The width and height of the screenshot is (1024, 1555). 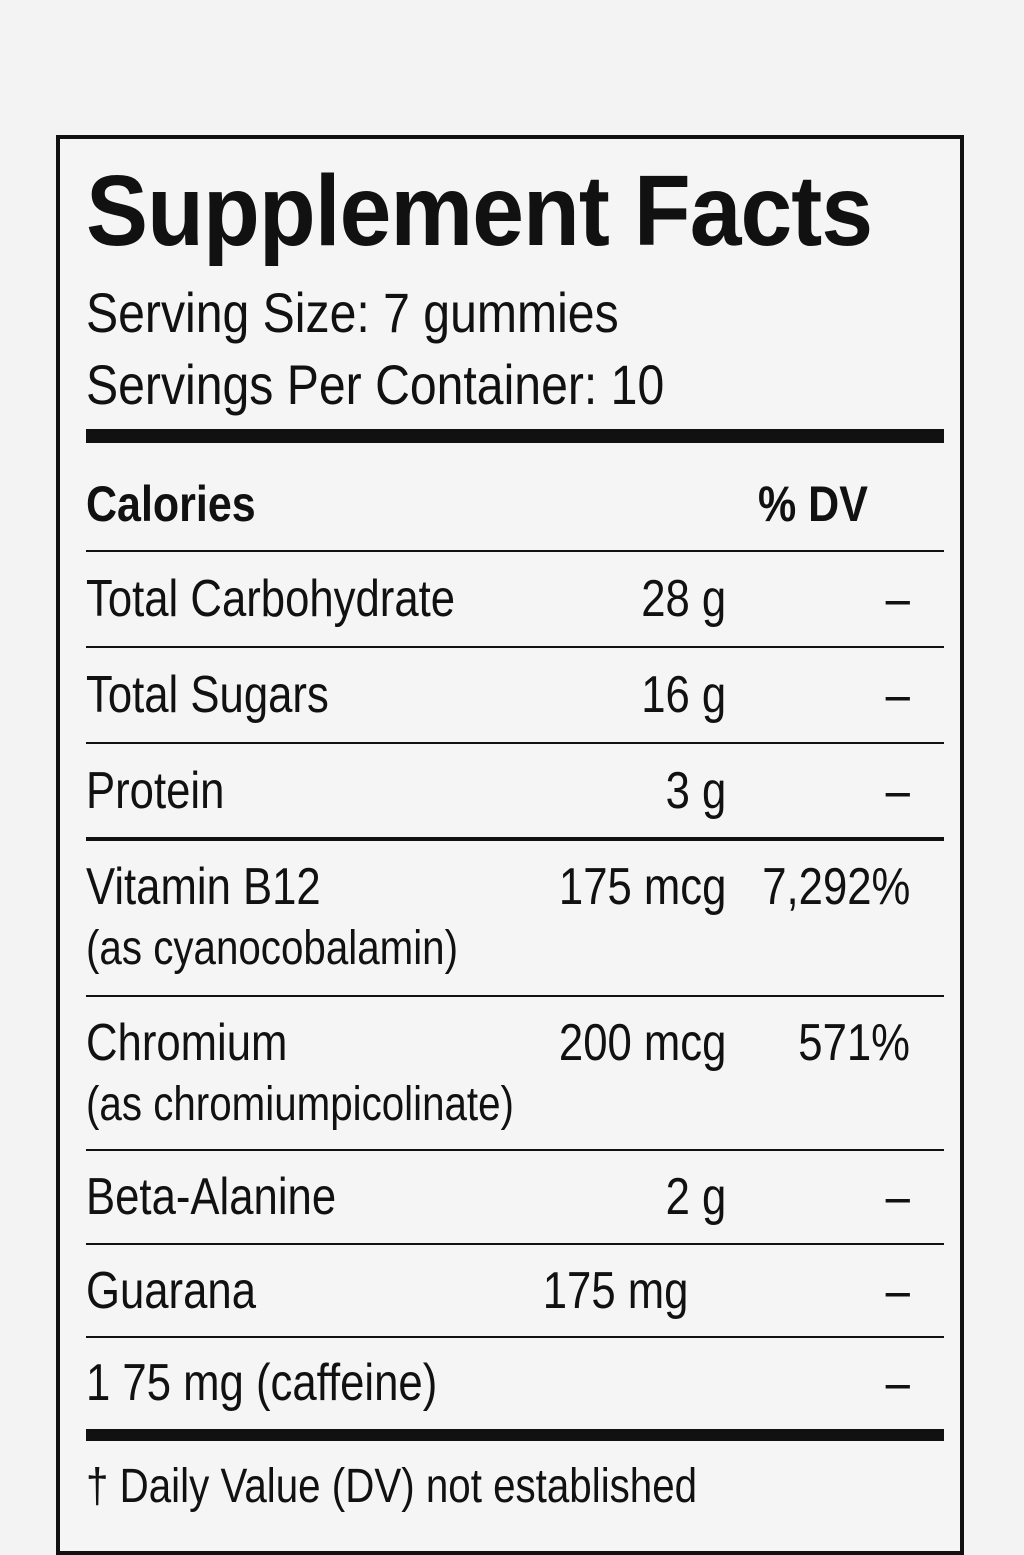 What do you see at coordinates (683, 599) in the screenshot?
I see `nutrient-amount: 28 g` at bounding box center [683, 599].